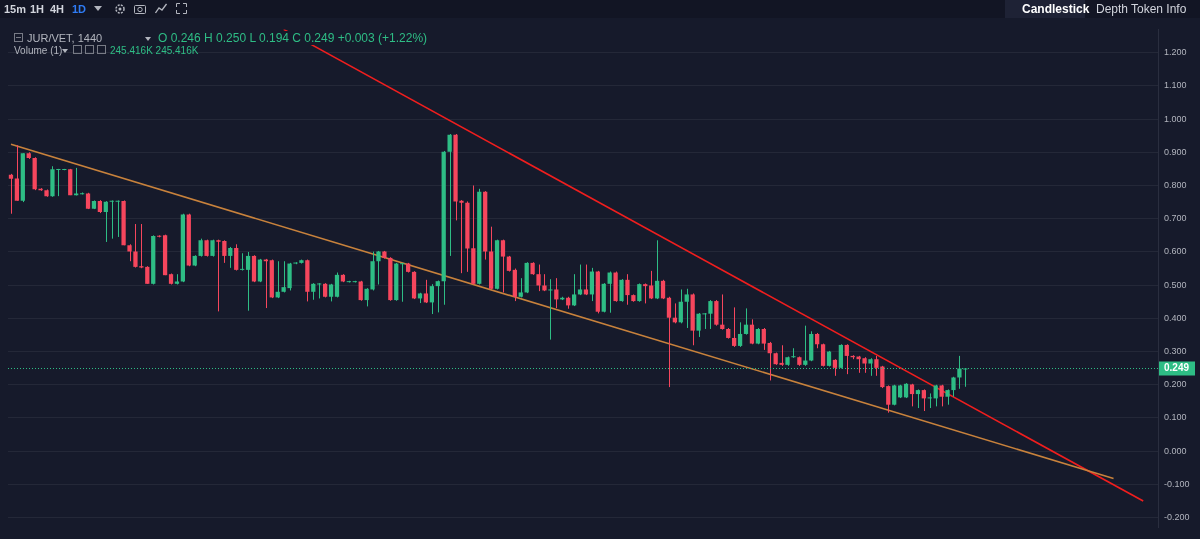  What do you see at coordinates (1175, 384) in the screenshot?
I see `y-tick-label: 0.200` at bounding box center [1175, 384].